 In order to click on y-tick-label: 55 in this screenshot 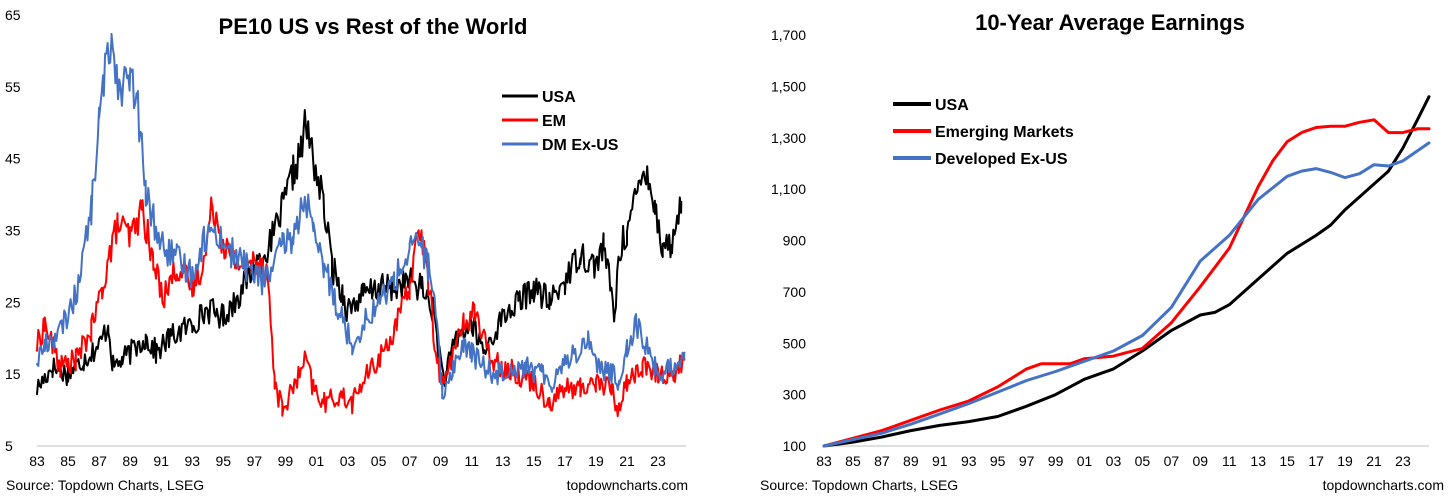, I will do `click(13, 87)`.